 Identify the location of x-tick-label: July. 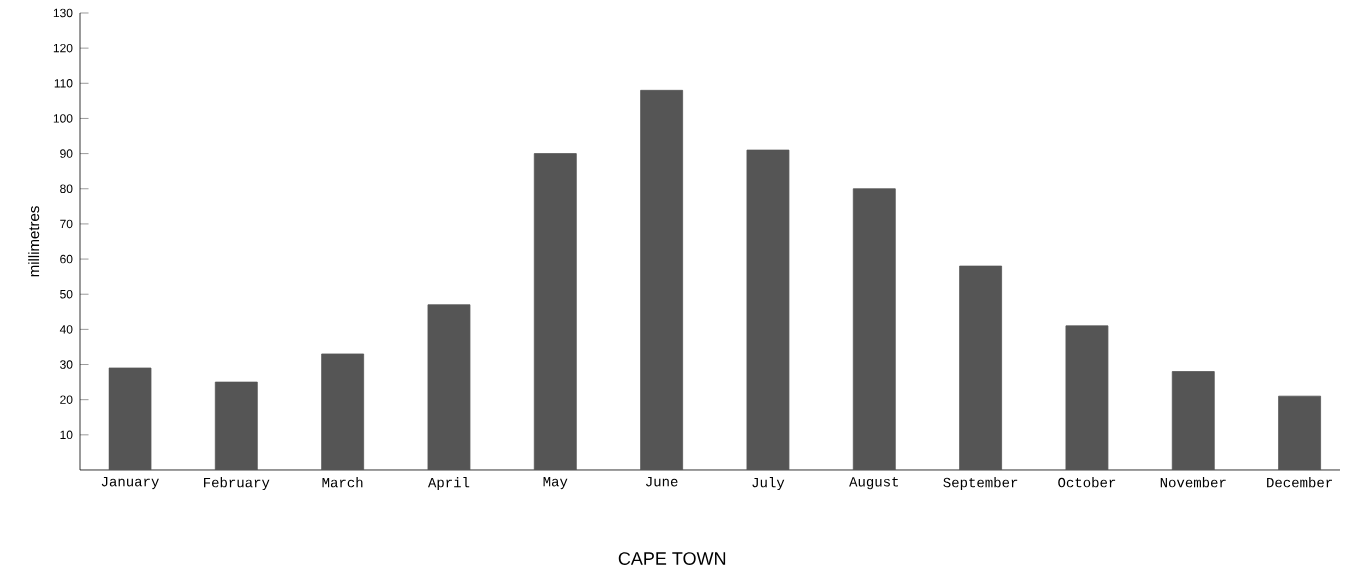
(768, 484).